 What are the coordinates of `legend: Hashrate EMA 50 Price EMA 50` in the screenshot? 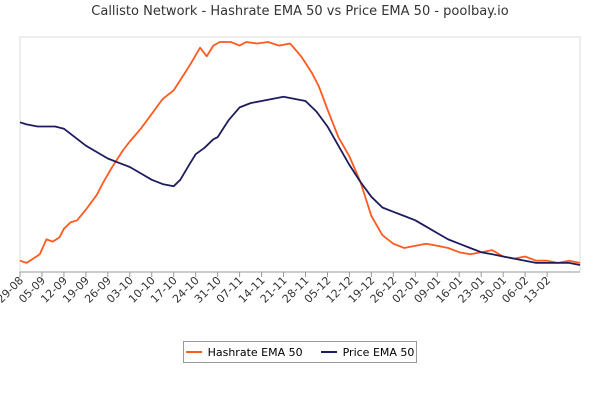 It's located at (300, 352).